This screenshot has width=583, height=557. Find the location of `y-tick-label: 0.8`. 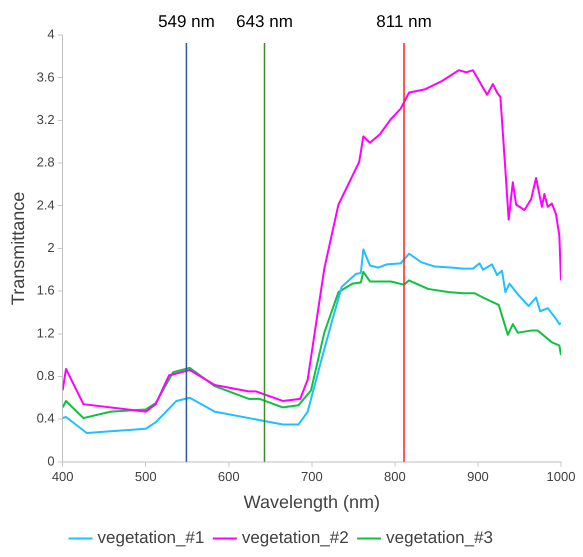

y-tick-label: 0.8 is located at coordinates (45, 376).